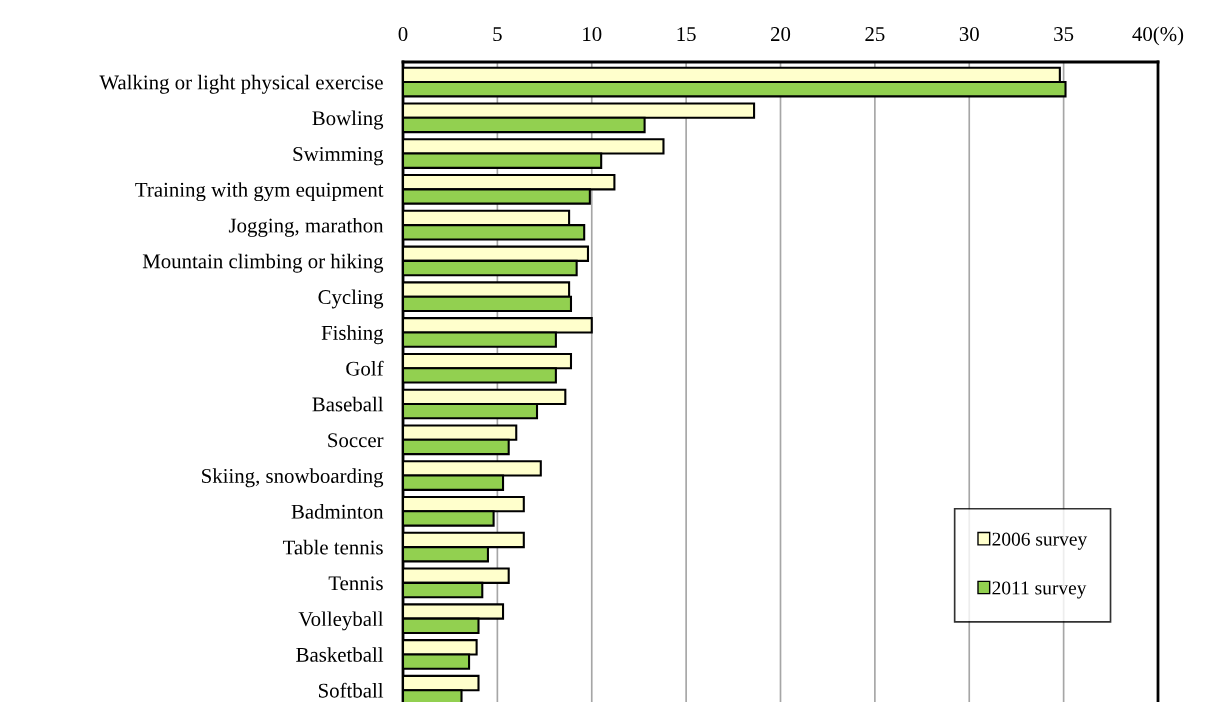 This screenshot has width=1215, height=702. I want to click on x-tick-label: 15, so click(686, 34).